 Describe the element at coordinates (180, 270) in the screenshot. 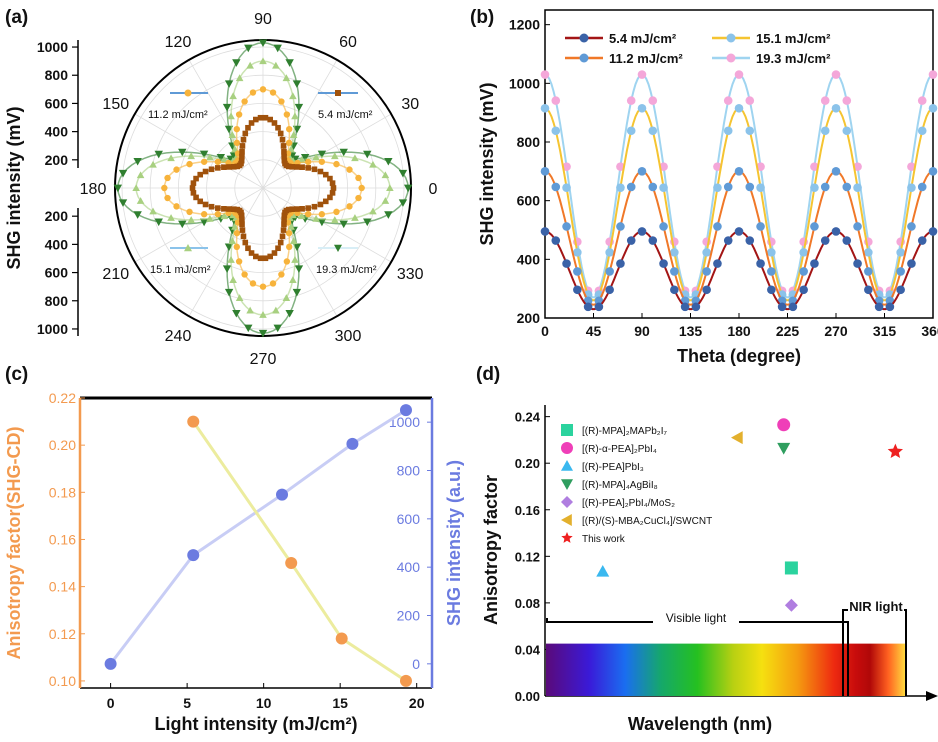

I see `polar-legend-label: 15.1 mJ/cm²` at that location.